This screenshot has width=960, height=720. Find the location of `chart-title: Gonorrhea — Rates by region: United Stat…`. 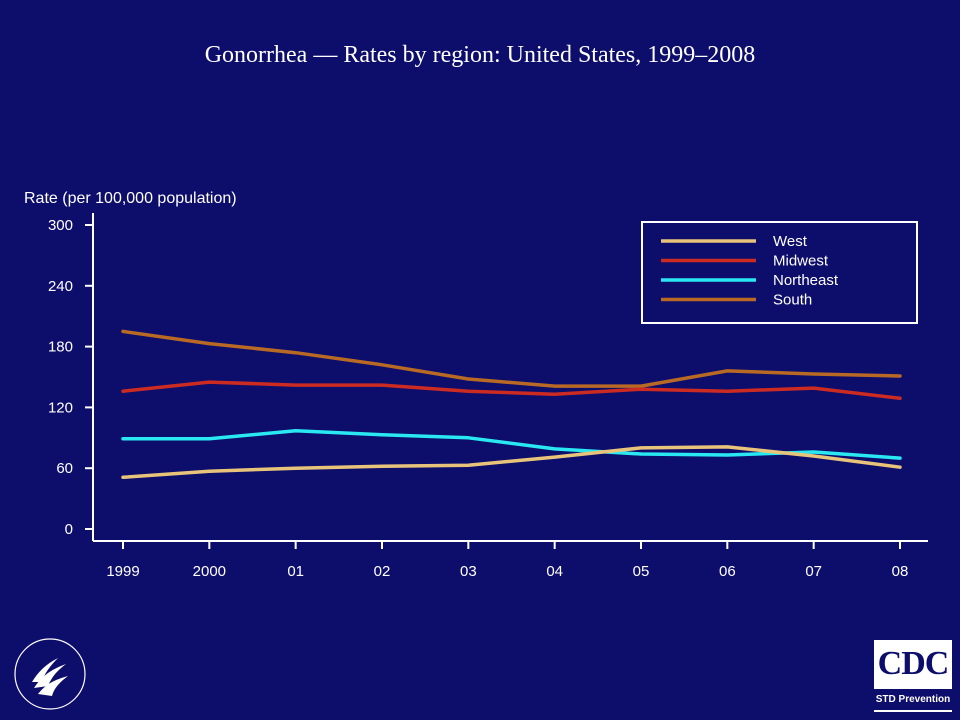

chart-title: Gonorrhea — Rates by region: United Stat… is located at coordinates (480, 55).